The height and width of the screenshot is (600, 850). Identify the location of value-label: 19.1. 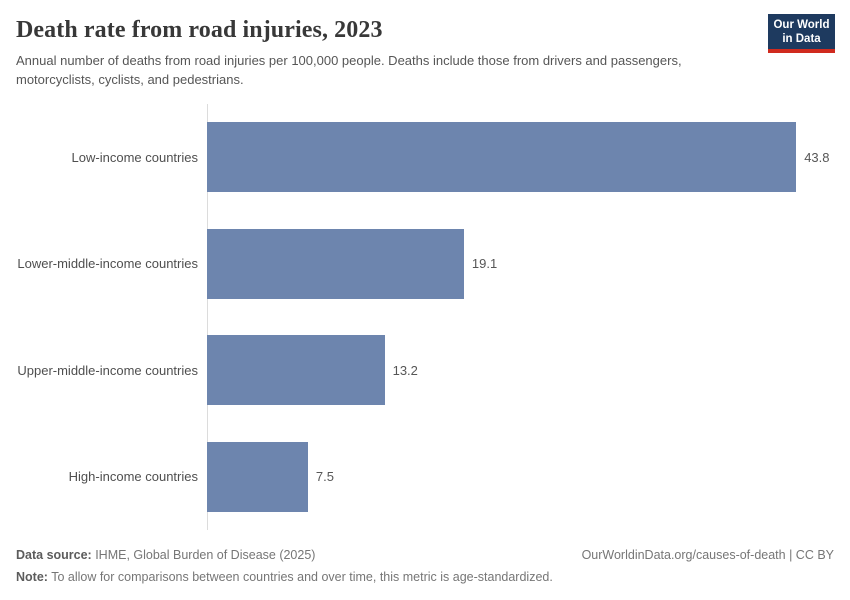
(484, 264).